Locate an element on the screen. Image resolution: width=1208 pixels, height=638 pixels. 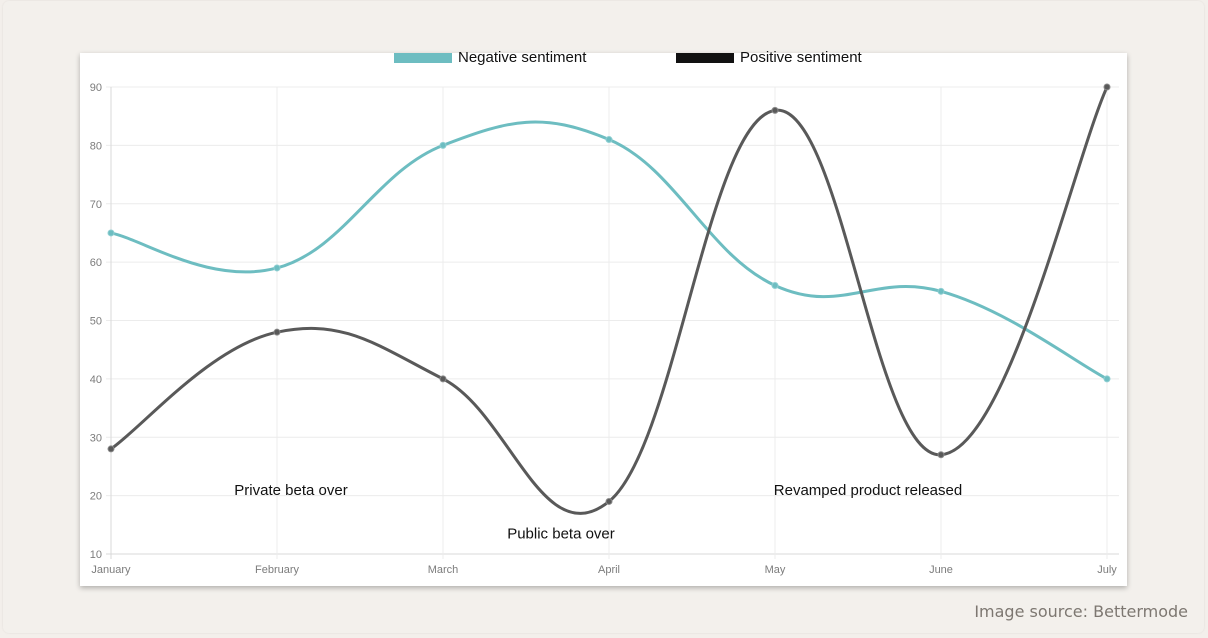
legend: Negative sentiment Positive sentiment is located at coordinates (628, 57).